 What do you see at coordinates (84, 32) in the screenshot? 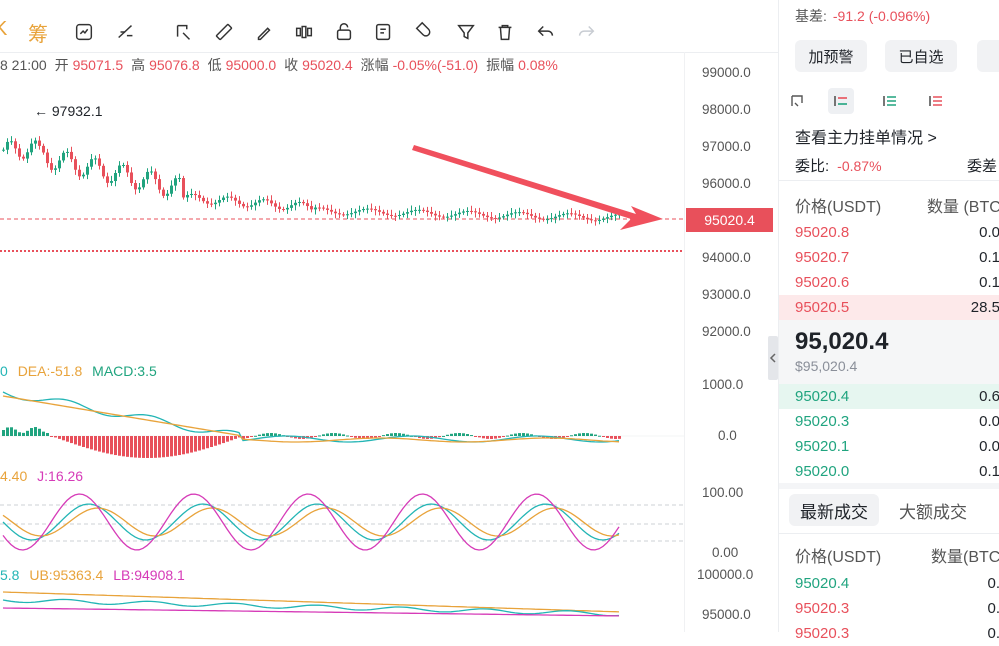
I see `auto-scale-icon` at bounding box center [84, 32].